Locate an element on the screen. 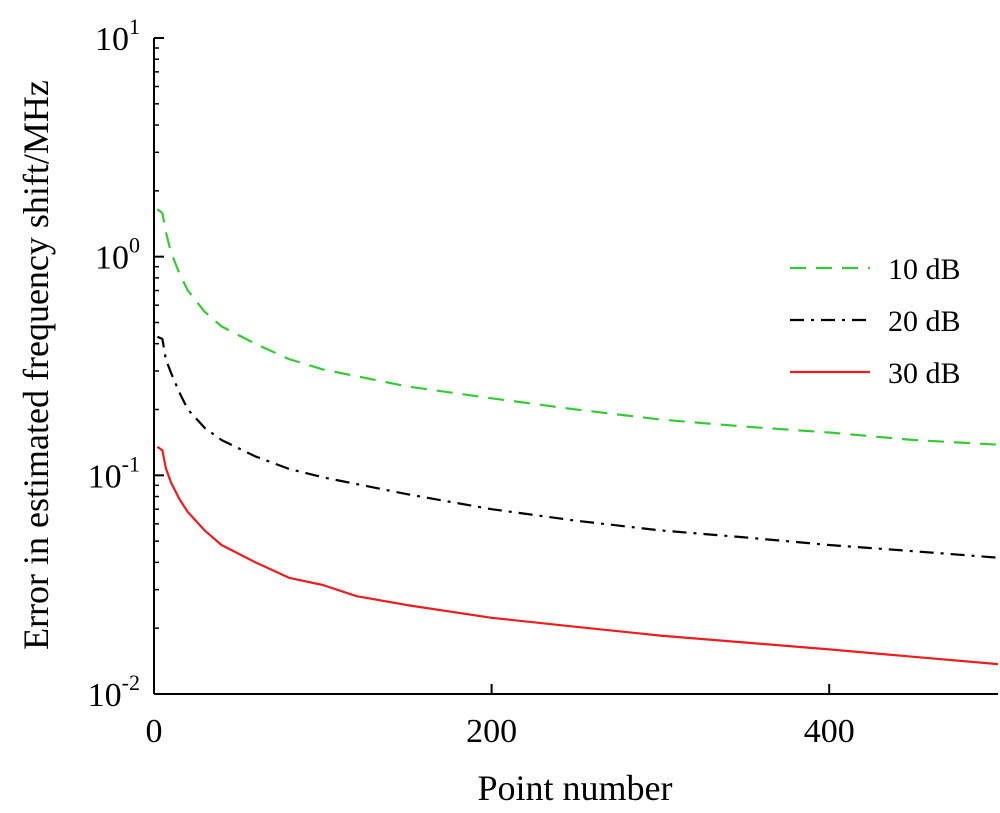 This screenshot has width=1000, height=813. y-tick-label: 10¹ is located at coordinates (117, 36).